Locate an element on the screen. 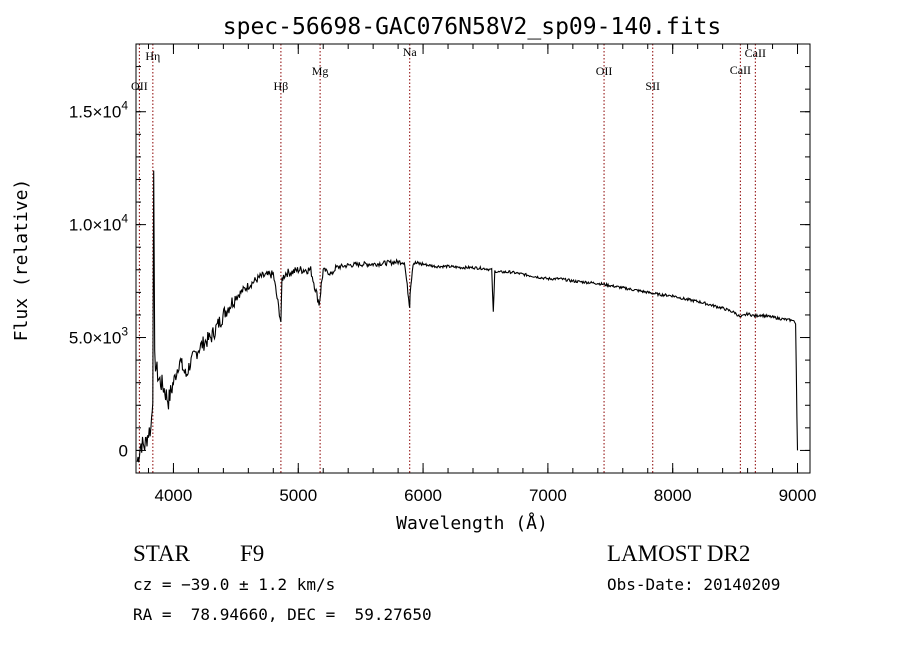 The height and width of the screenshot is (649, 900). x-axis-label: Wavelength (Å) is located at coordinates (472, 523).